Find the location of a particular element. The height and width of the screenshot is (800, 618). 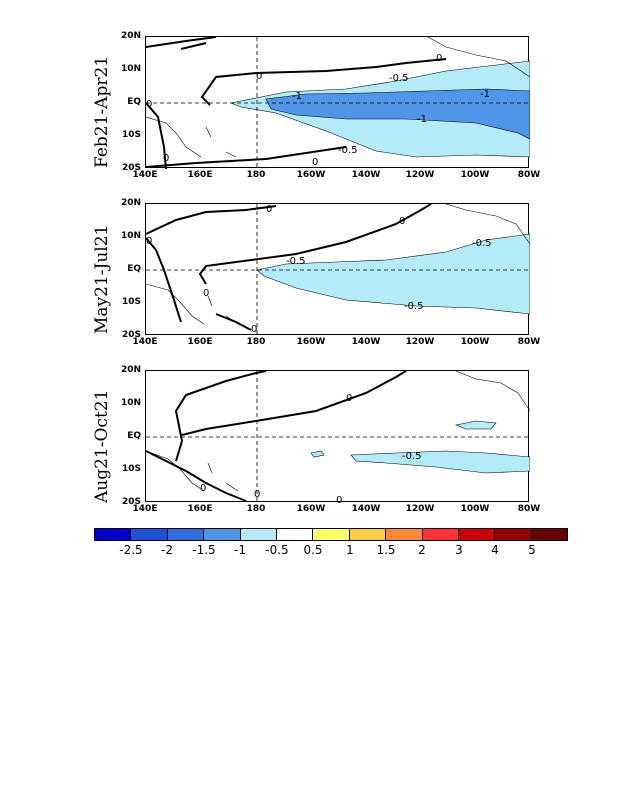

anomaly-map-3: -0.5 0 0 0 0 is located at coordinates (338, 437).